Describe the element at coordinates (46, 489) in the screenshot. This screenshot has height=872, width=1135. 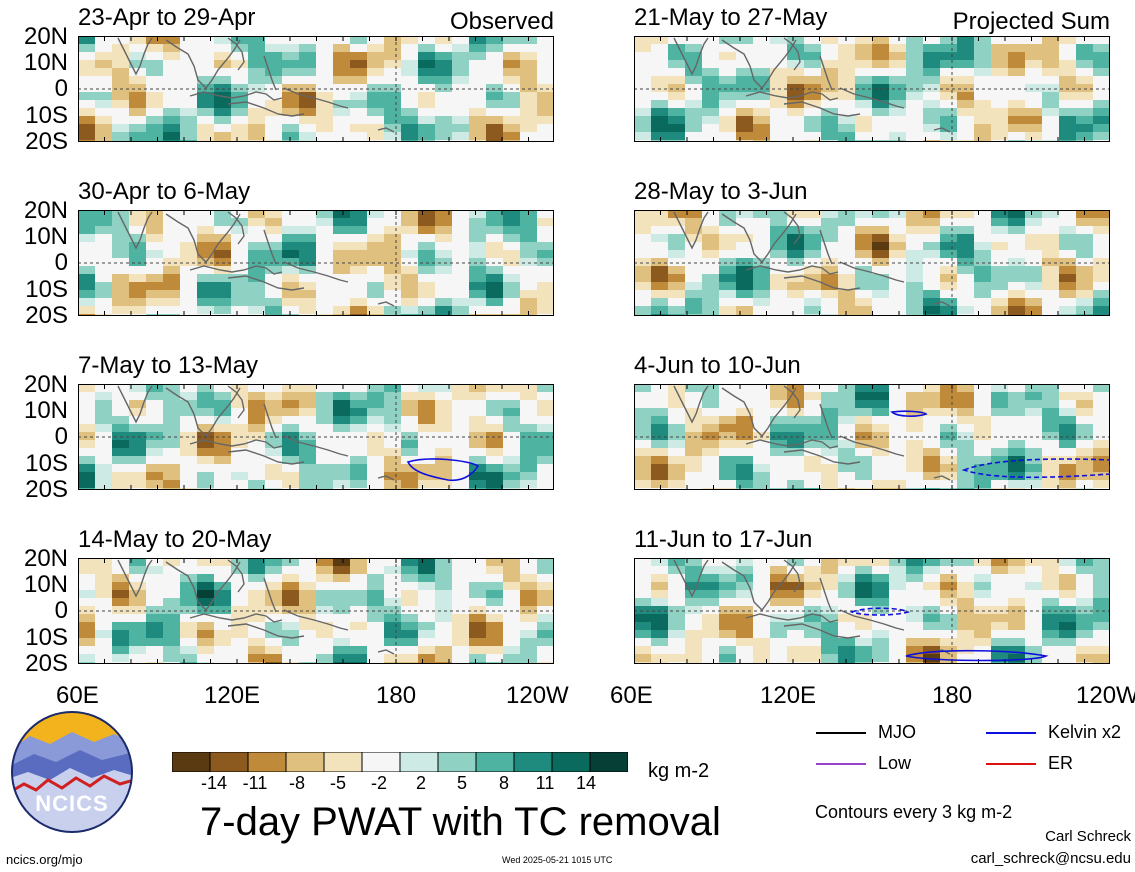
I see `lat-label: 20S` at that location.